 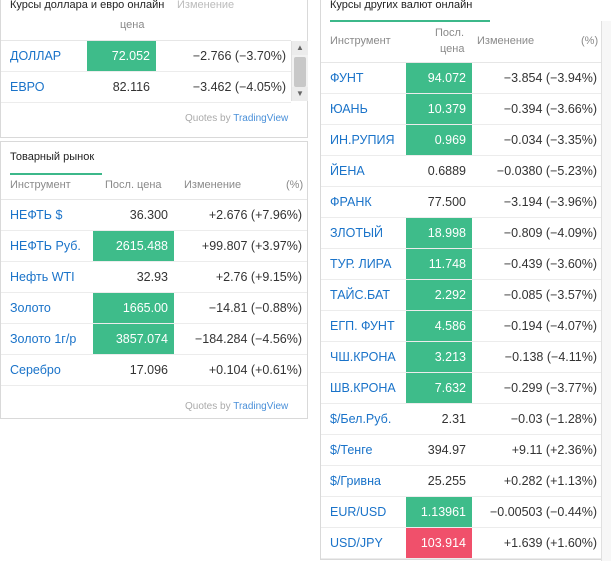 I want to click on fx-row: ИН.РУПИЯ 0.969 −0.034 (−3.35%), so click(x=461, y=140).